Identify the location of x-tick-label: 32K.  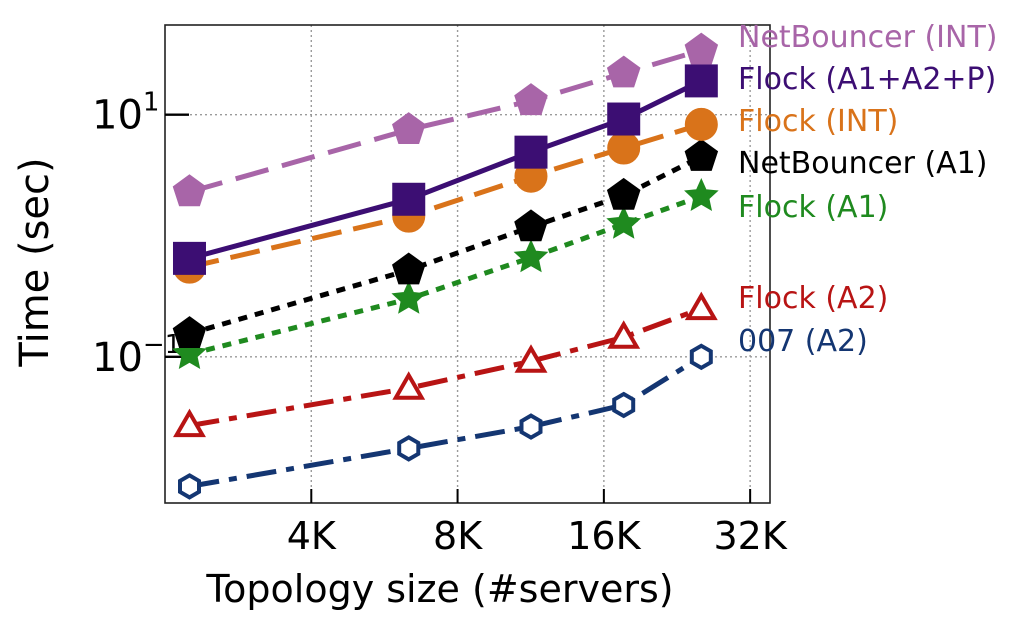
(751, 536).